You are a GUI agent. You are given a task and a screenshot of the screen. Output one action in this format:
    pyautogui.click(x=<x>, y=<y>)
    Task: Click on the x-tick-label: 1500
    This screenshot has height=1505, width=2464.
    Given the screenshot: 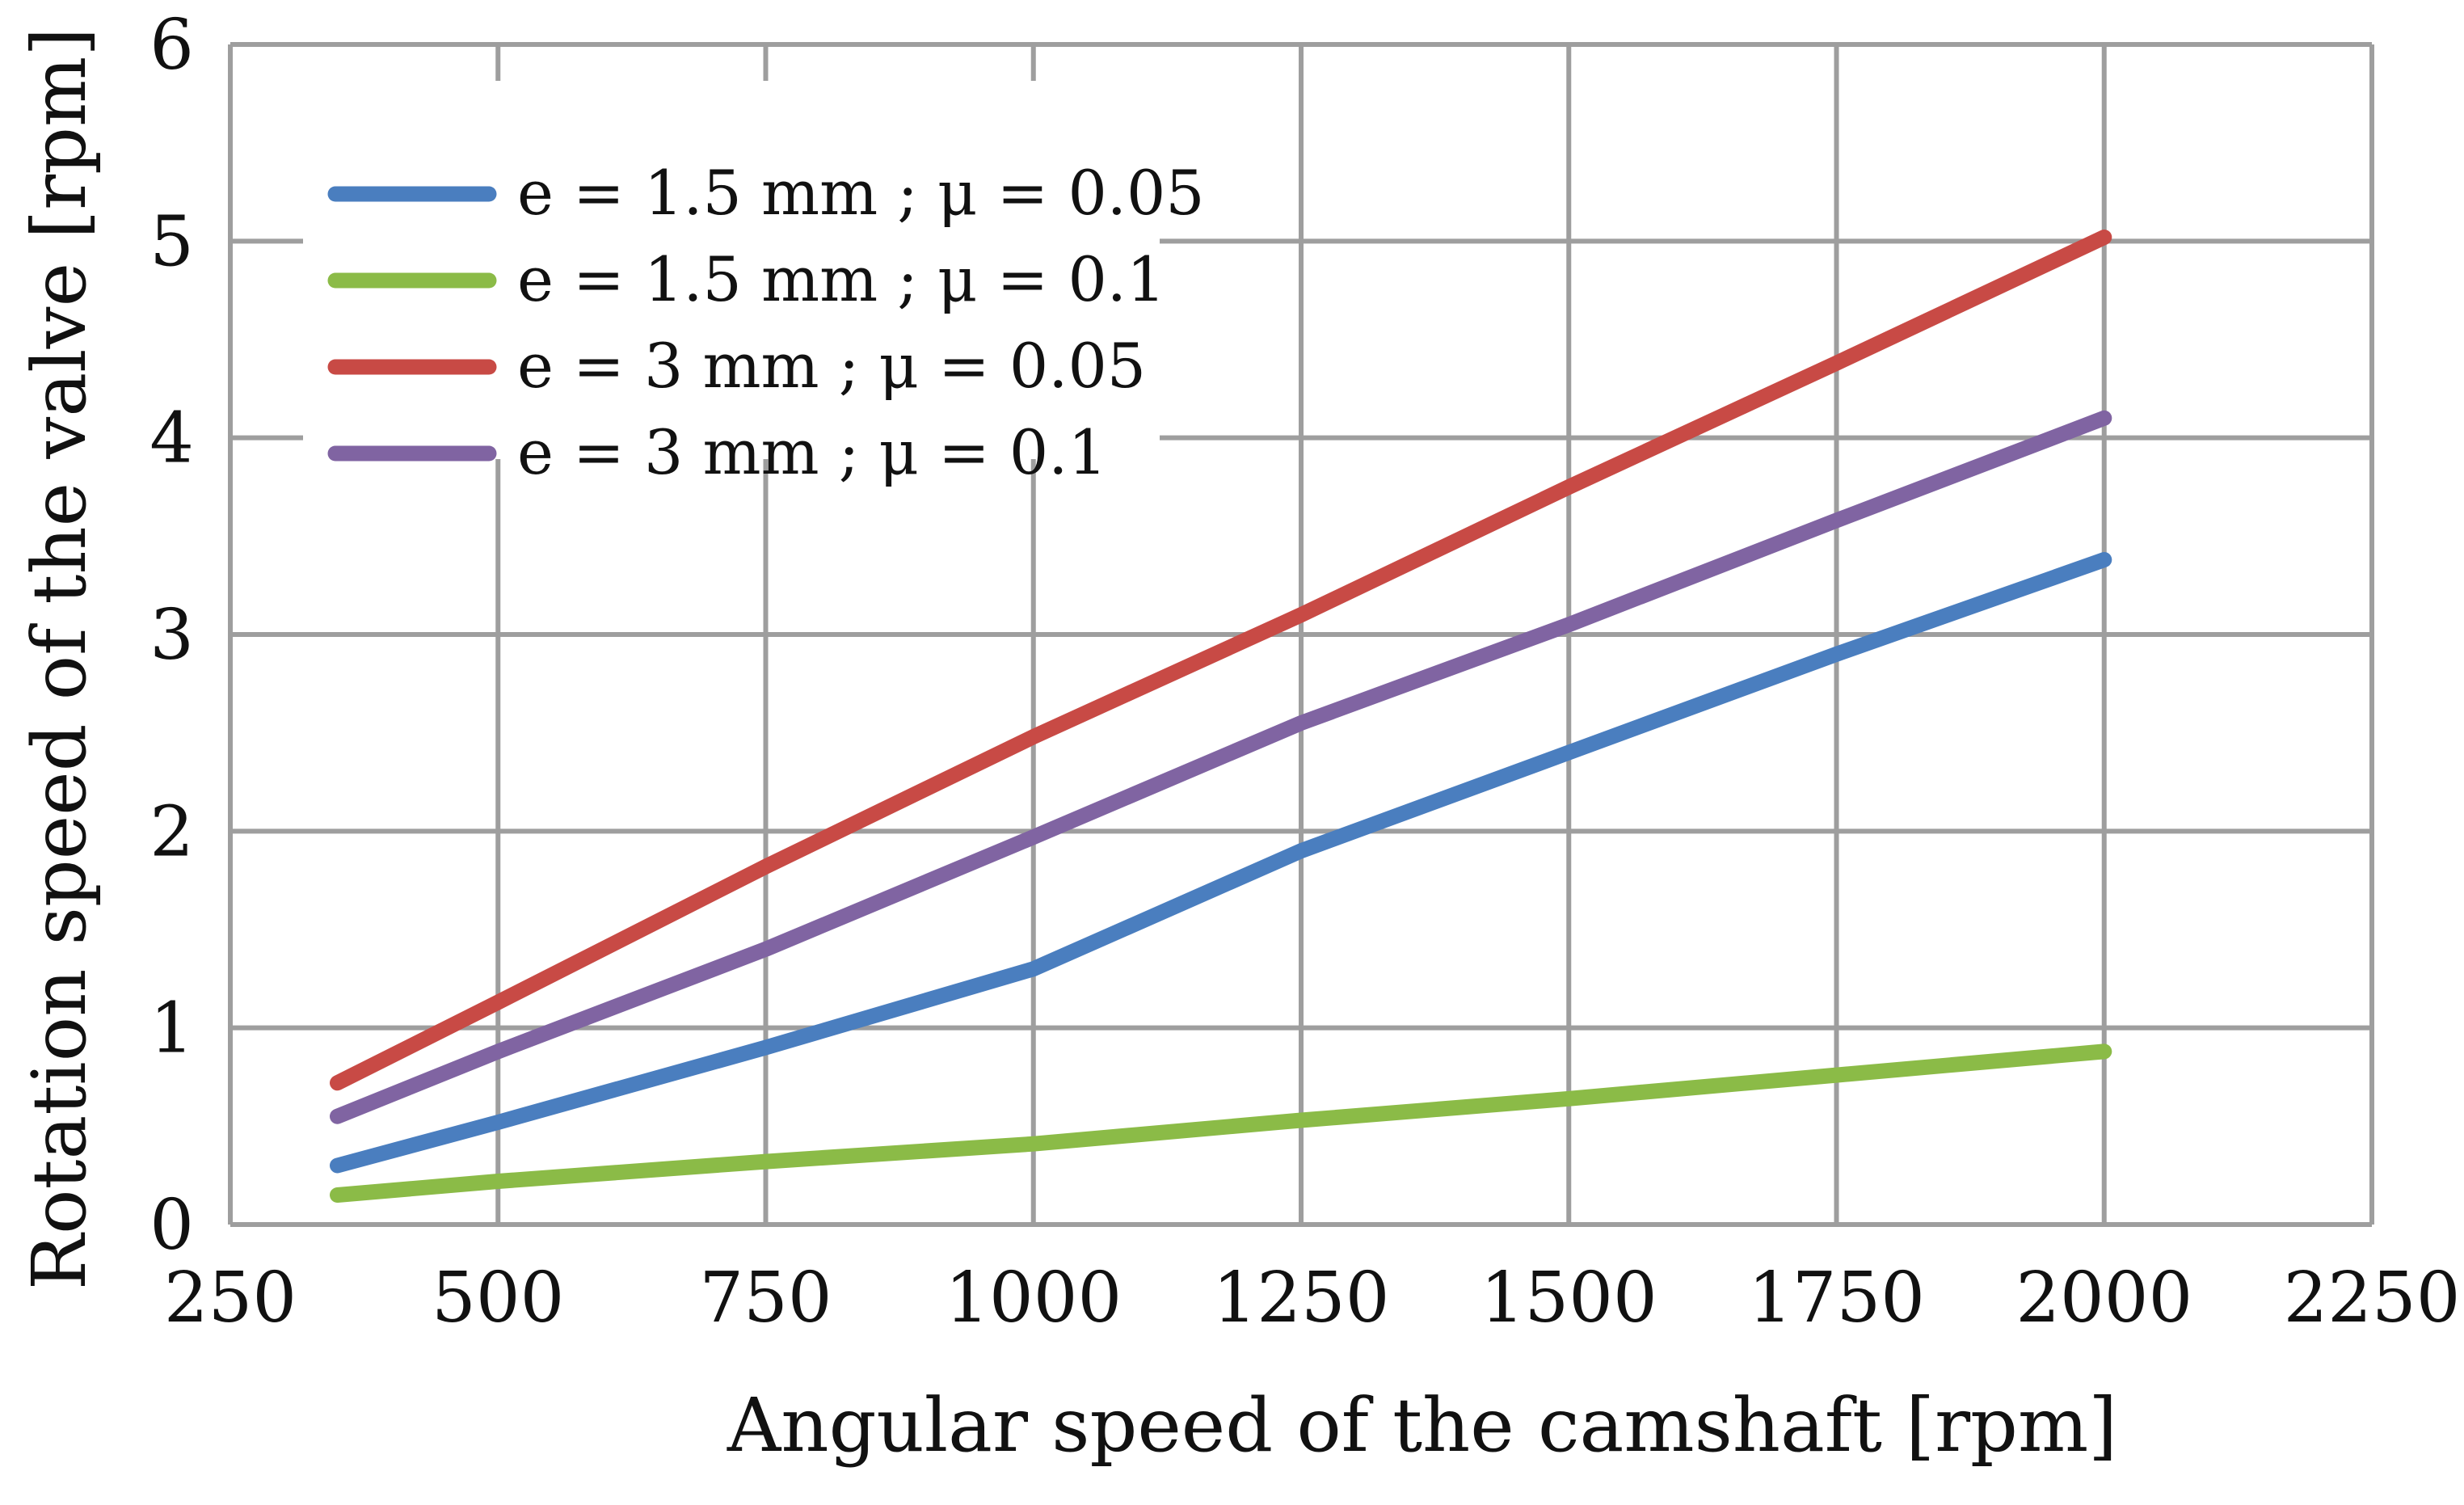 What is the action you would take?
    pyautogui.click(x=1569, y=1298)
    